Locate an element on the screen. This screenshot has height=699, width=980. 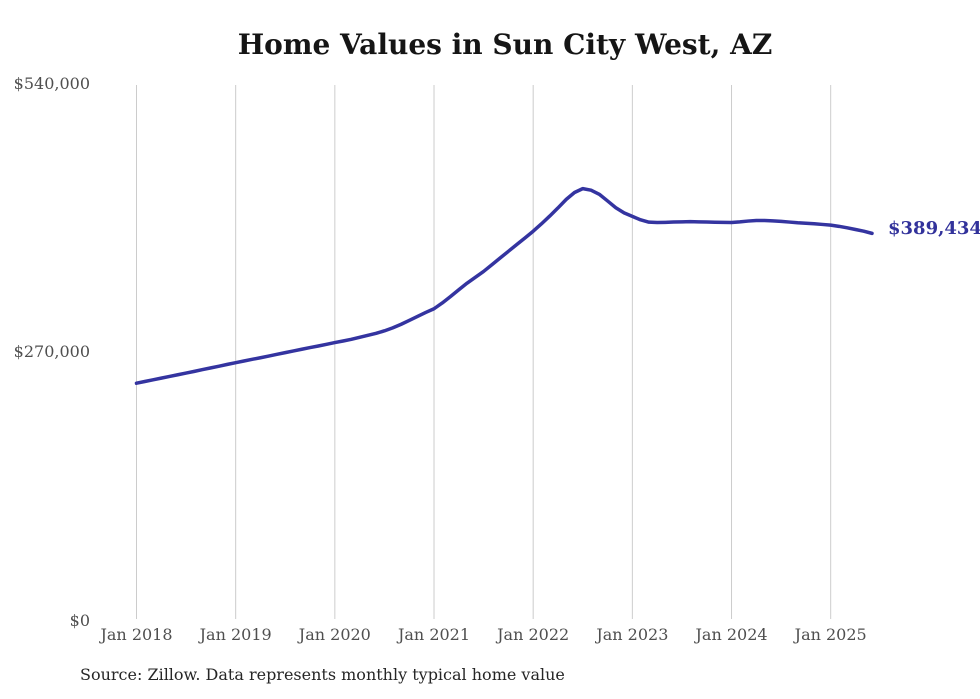
x-tick-jan-2019: Jan 2019 is located at coordinates (235, 634).